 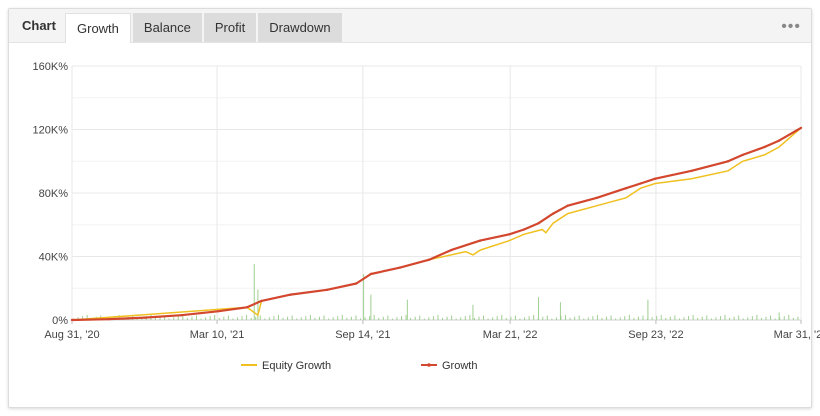 I want to click on y-tick-label: 40K%, so click(x=54, y=258).